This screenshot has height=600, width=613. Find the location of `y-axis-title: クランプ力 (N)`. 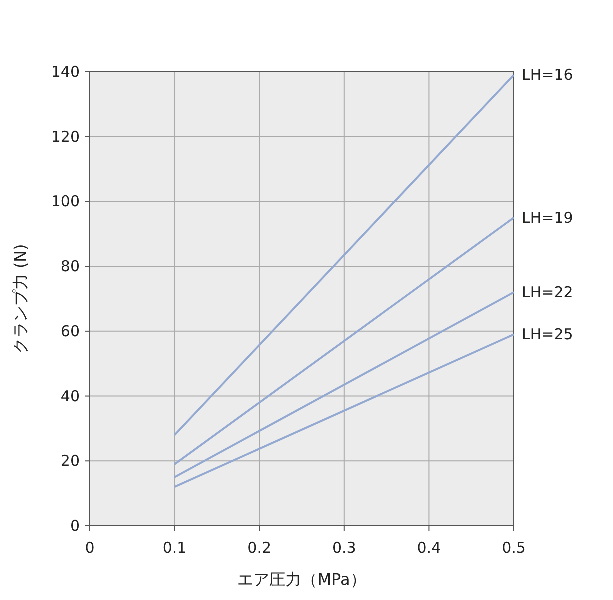

y-axis-title: クランプ力 (N) is located at coordinates (20, 299).